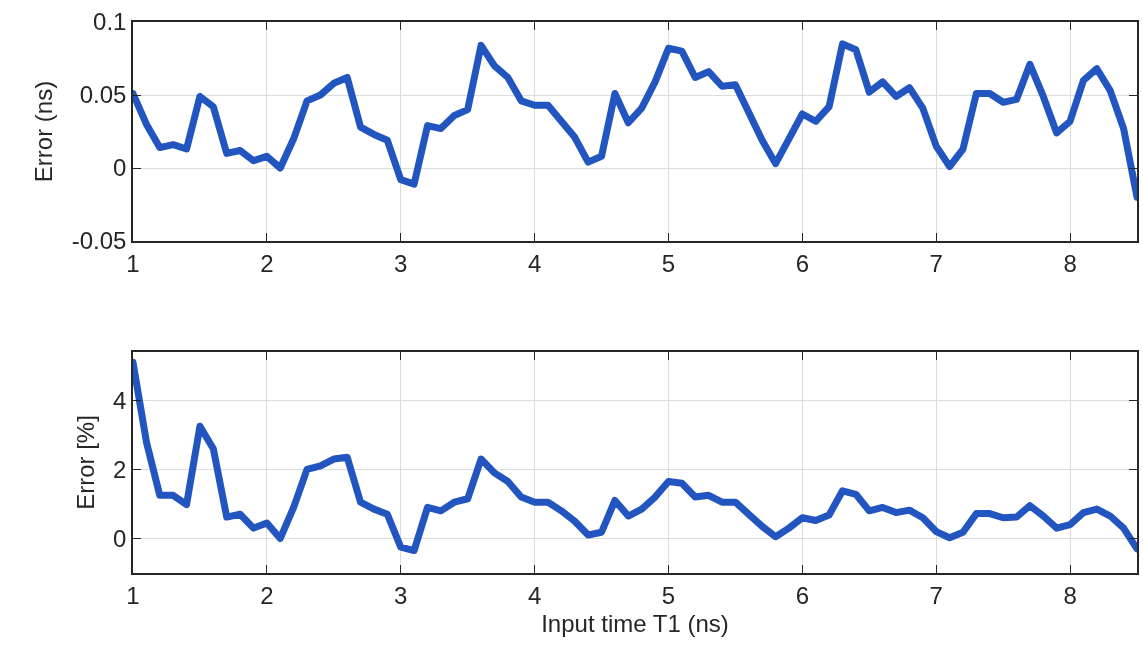 This screenshot has width=1143, height=667. I want to click on y-tick-label: 0.05, so click(103, 95).